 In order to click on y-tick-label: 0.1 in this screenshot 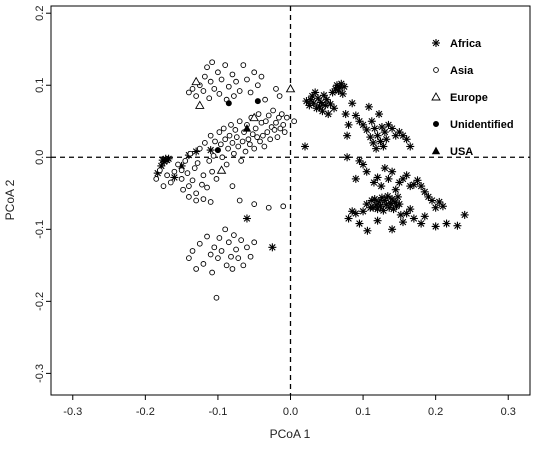, I will do `click(40, 85)`.